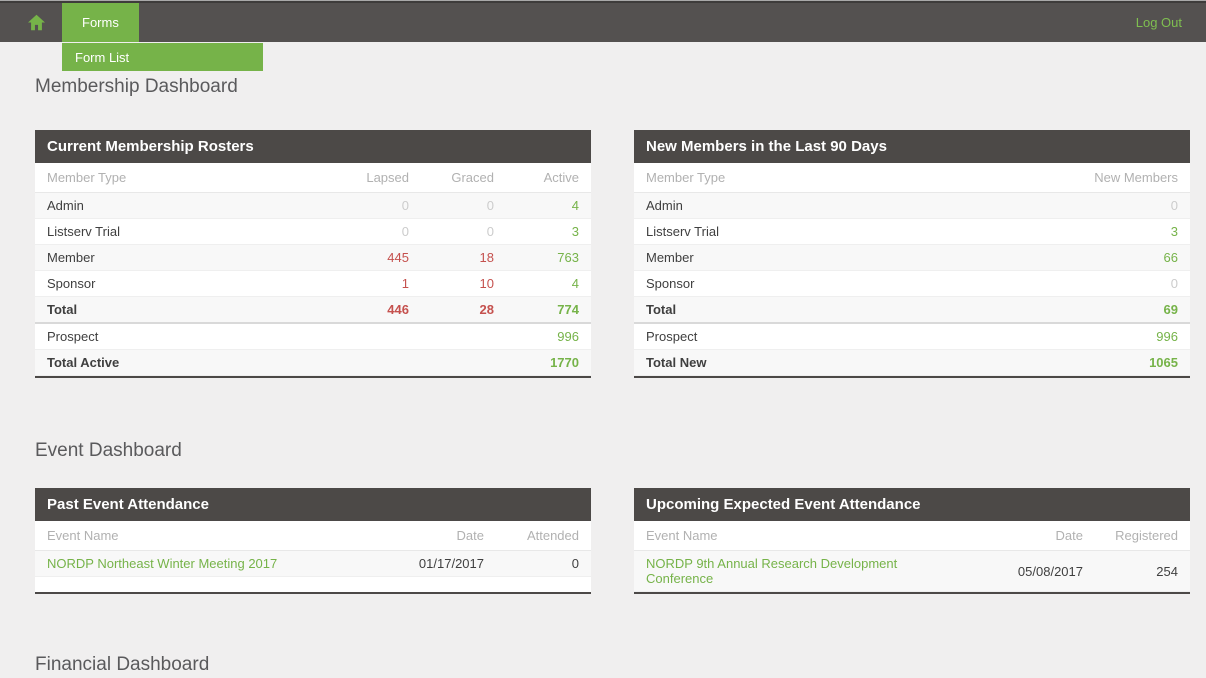 The height and width of the screenshot is (678, 1206). What do you see at coordinates (378, 257) in the screenshot?
I see `lapsed-cell: 445` at bounding box center [378, 257].